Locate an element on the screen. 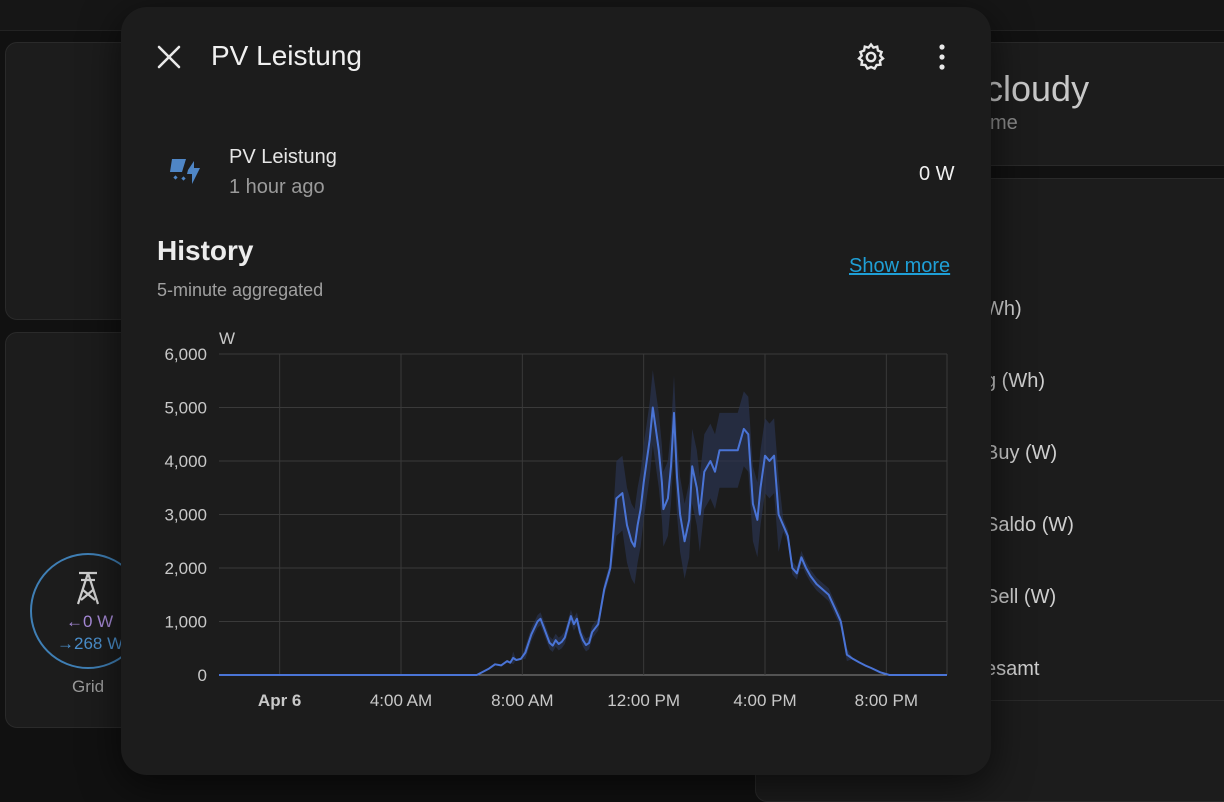 The image size is (1224, 802). dialog-title: PV Leistung is located at coordinates (286, 55).